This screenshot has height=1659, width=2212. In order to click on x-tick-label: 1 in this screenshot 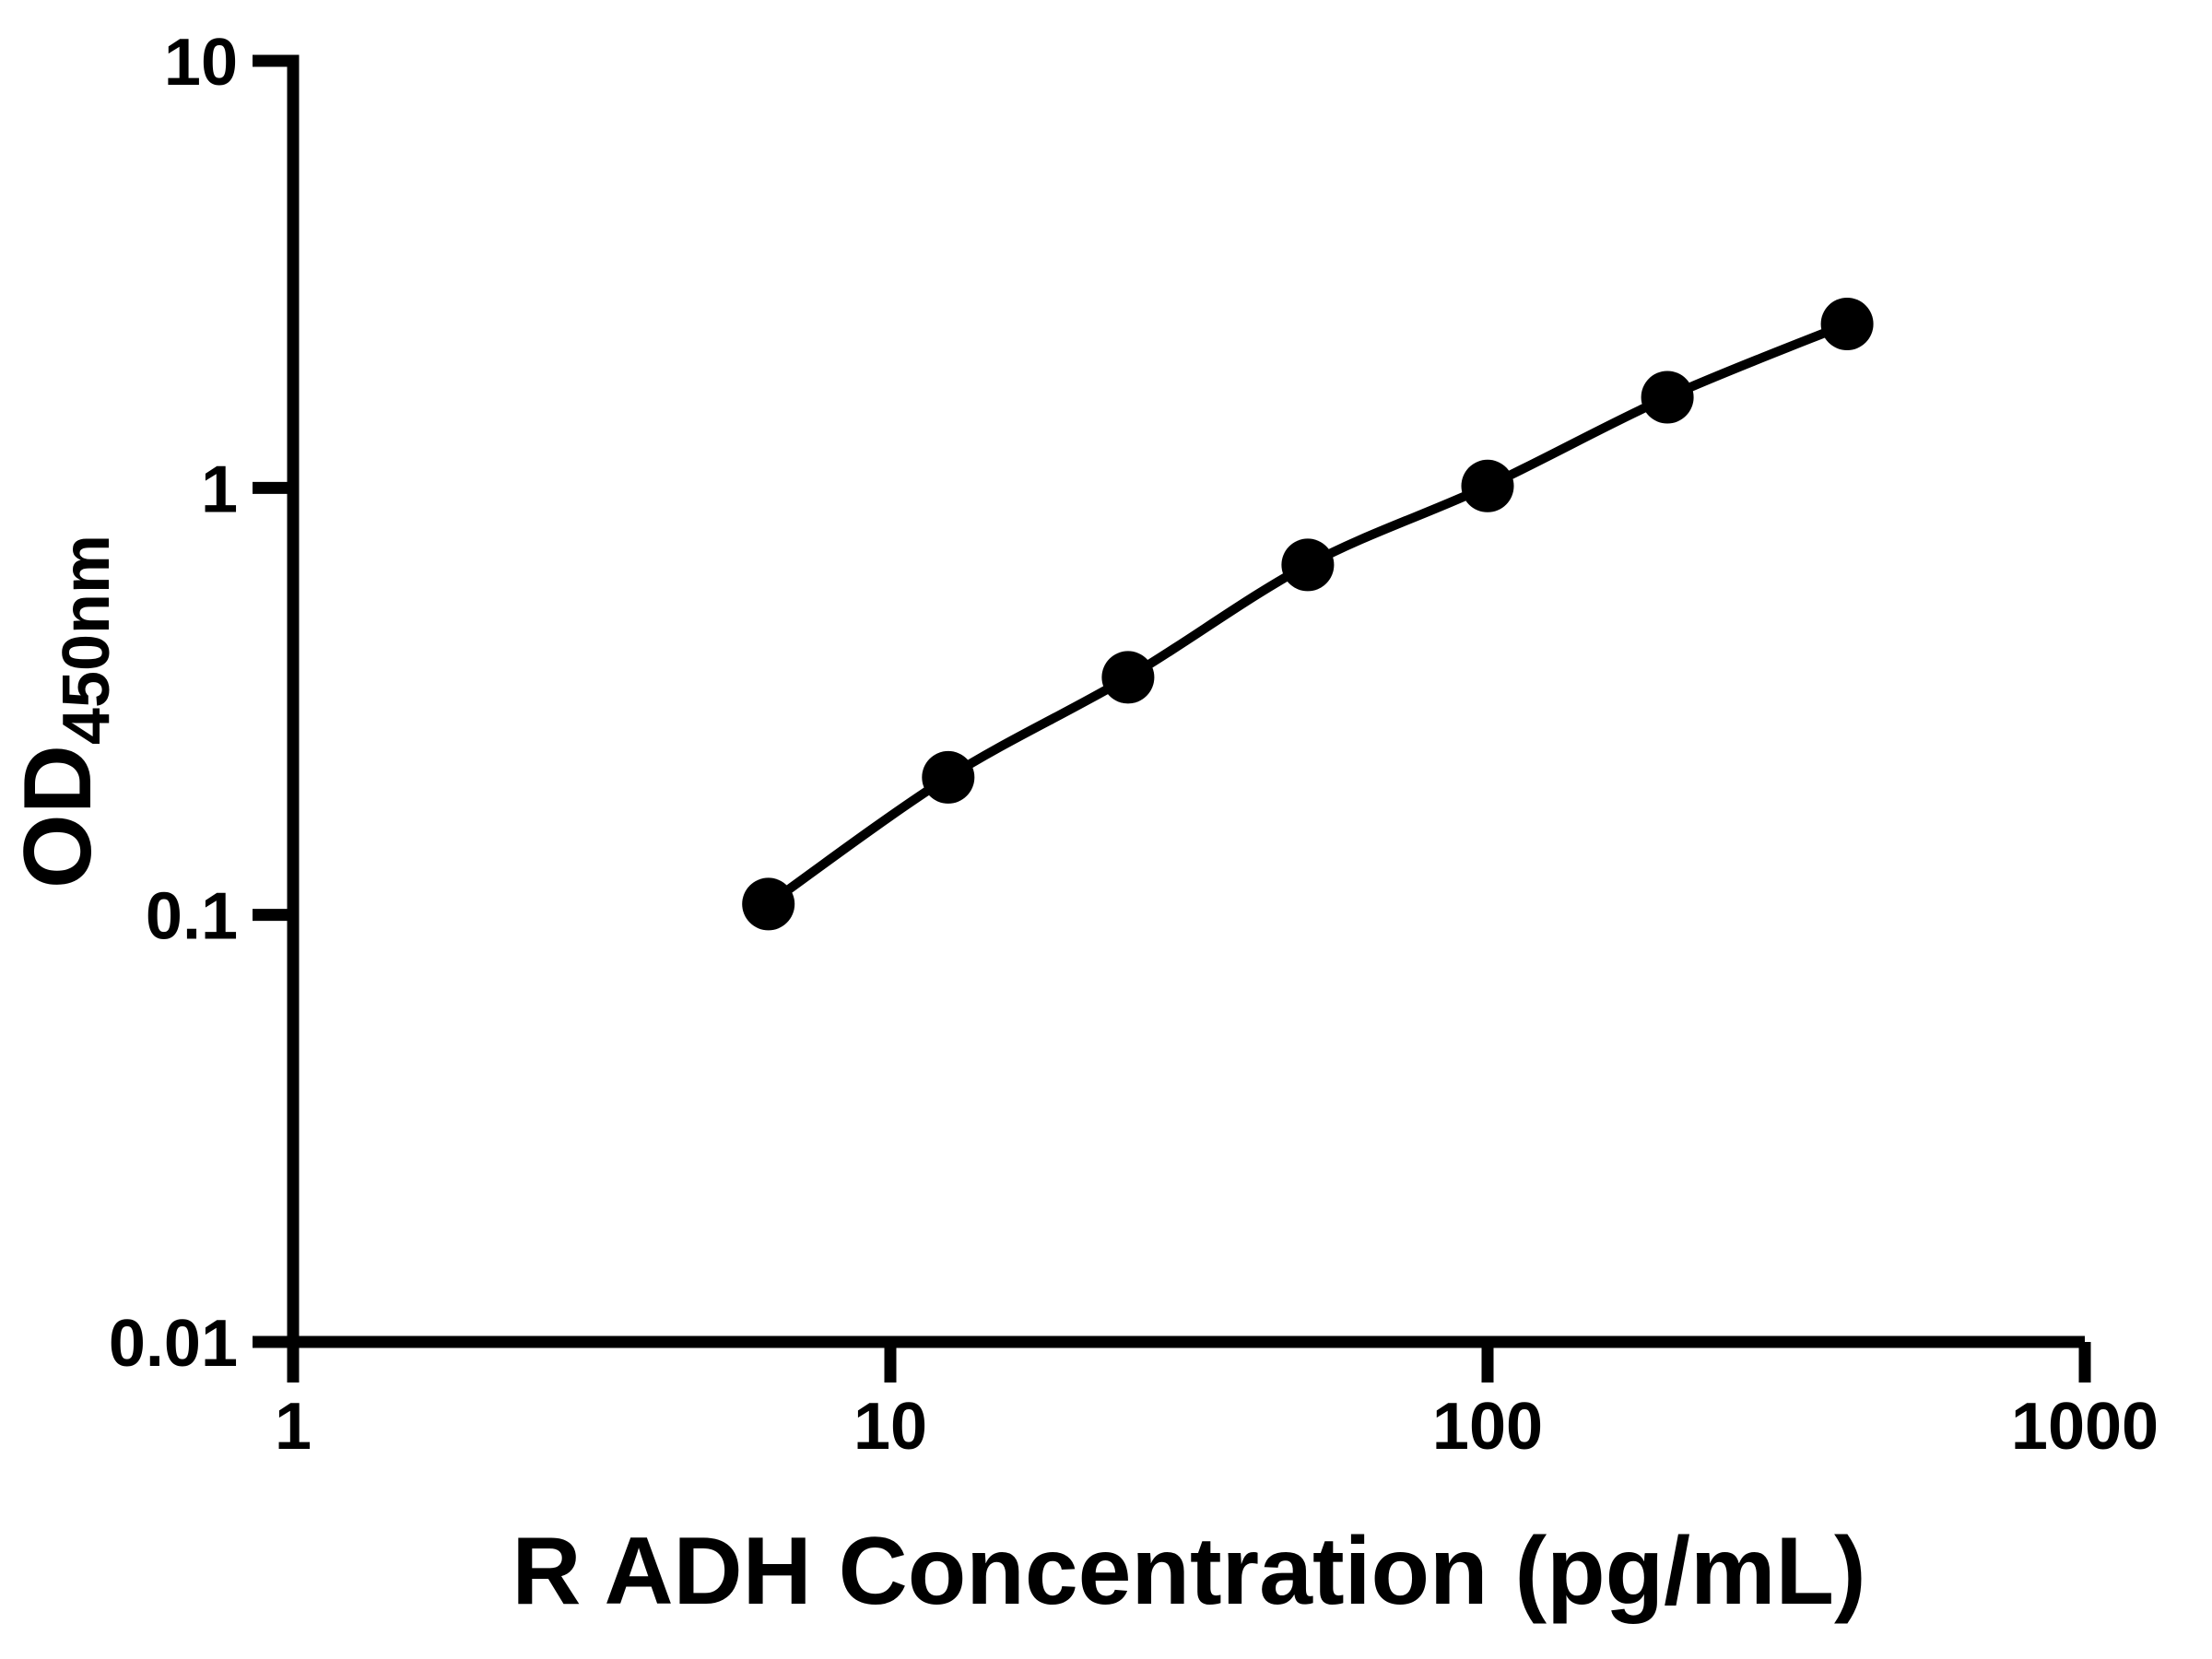, I will do `click(293, 1427)`.